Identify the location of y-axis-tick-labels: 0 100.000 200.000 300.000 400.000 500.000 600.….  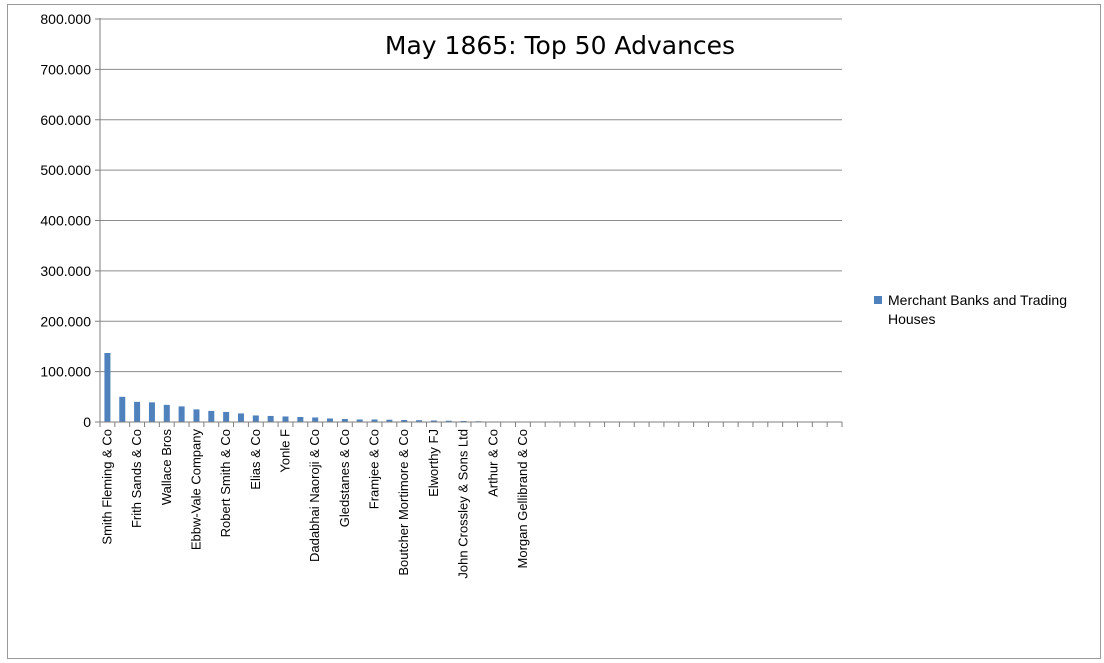
(65, 220).